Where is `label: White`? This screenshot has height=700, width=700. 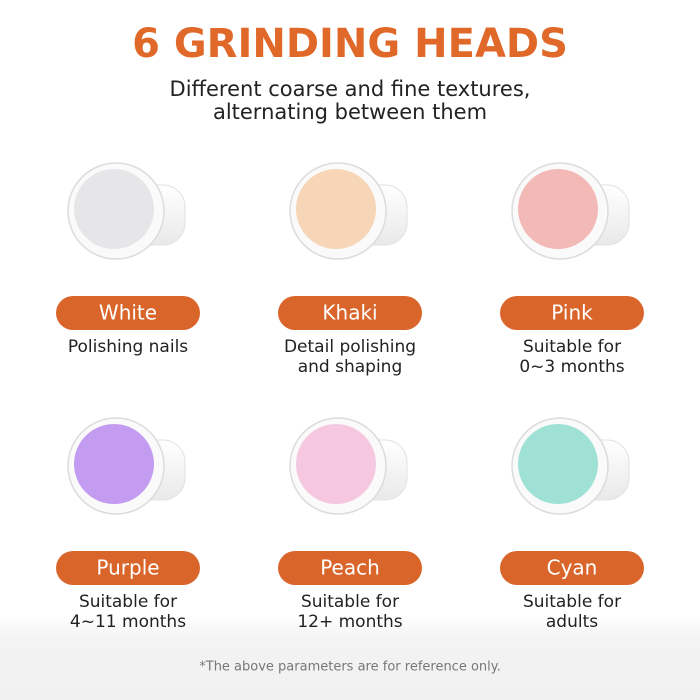 label: White is located at coordinates (128, 313).